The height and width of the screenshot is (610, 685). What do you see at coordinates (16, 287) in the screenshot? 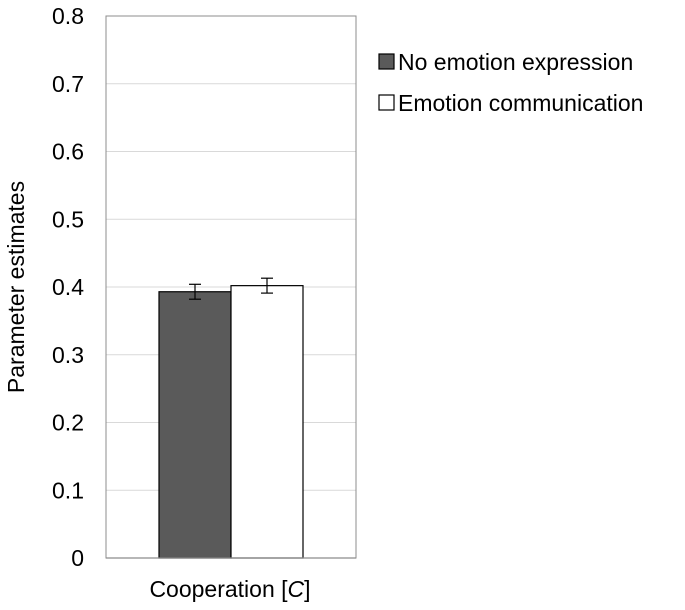
I see `y-axis-label: Parameter estimates` at bounding box center [16, 287].